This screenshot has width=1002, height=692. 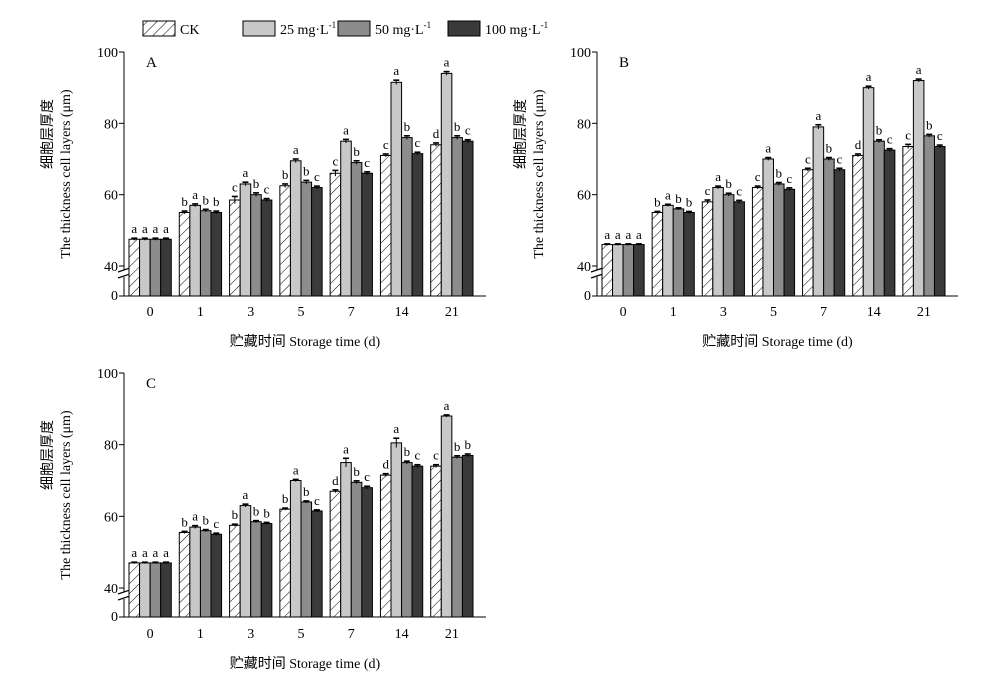 What do you see at coordinates (111, 446) in the screenshot?
I see `y-tick-label: 80` at bounding box center [111, 446].